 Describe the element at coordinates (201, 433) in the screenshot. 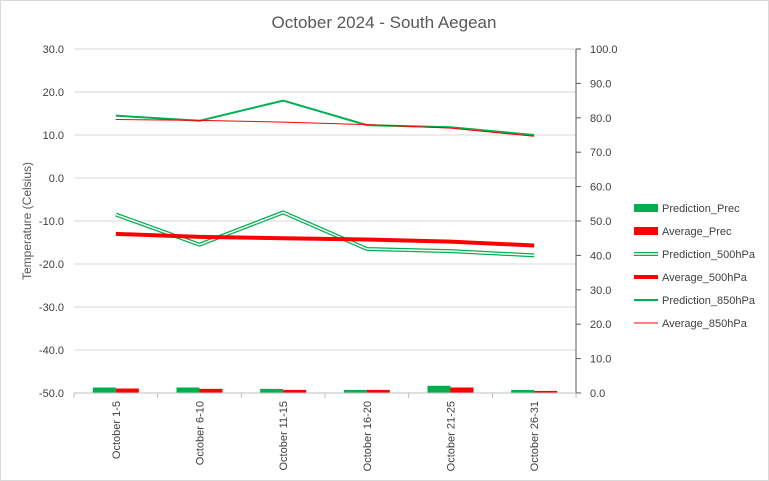

I see `x-tick-label: October 6-10` at that location.